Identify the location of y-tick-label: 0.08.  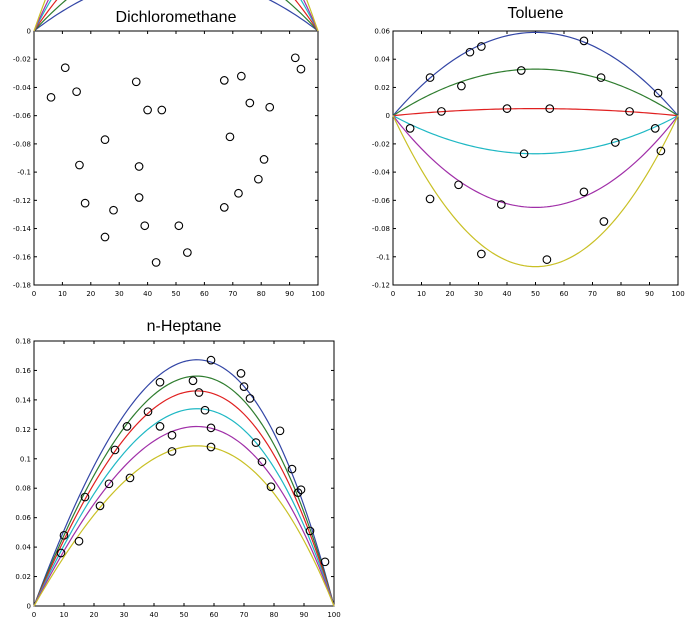
(23, 489).